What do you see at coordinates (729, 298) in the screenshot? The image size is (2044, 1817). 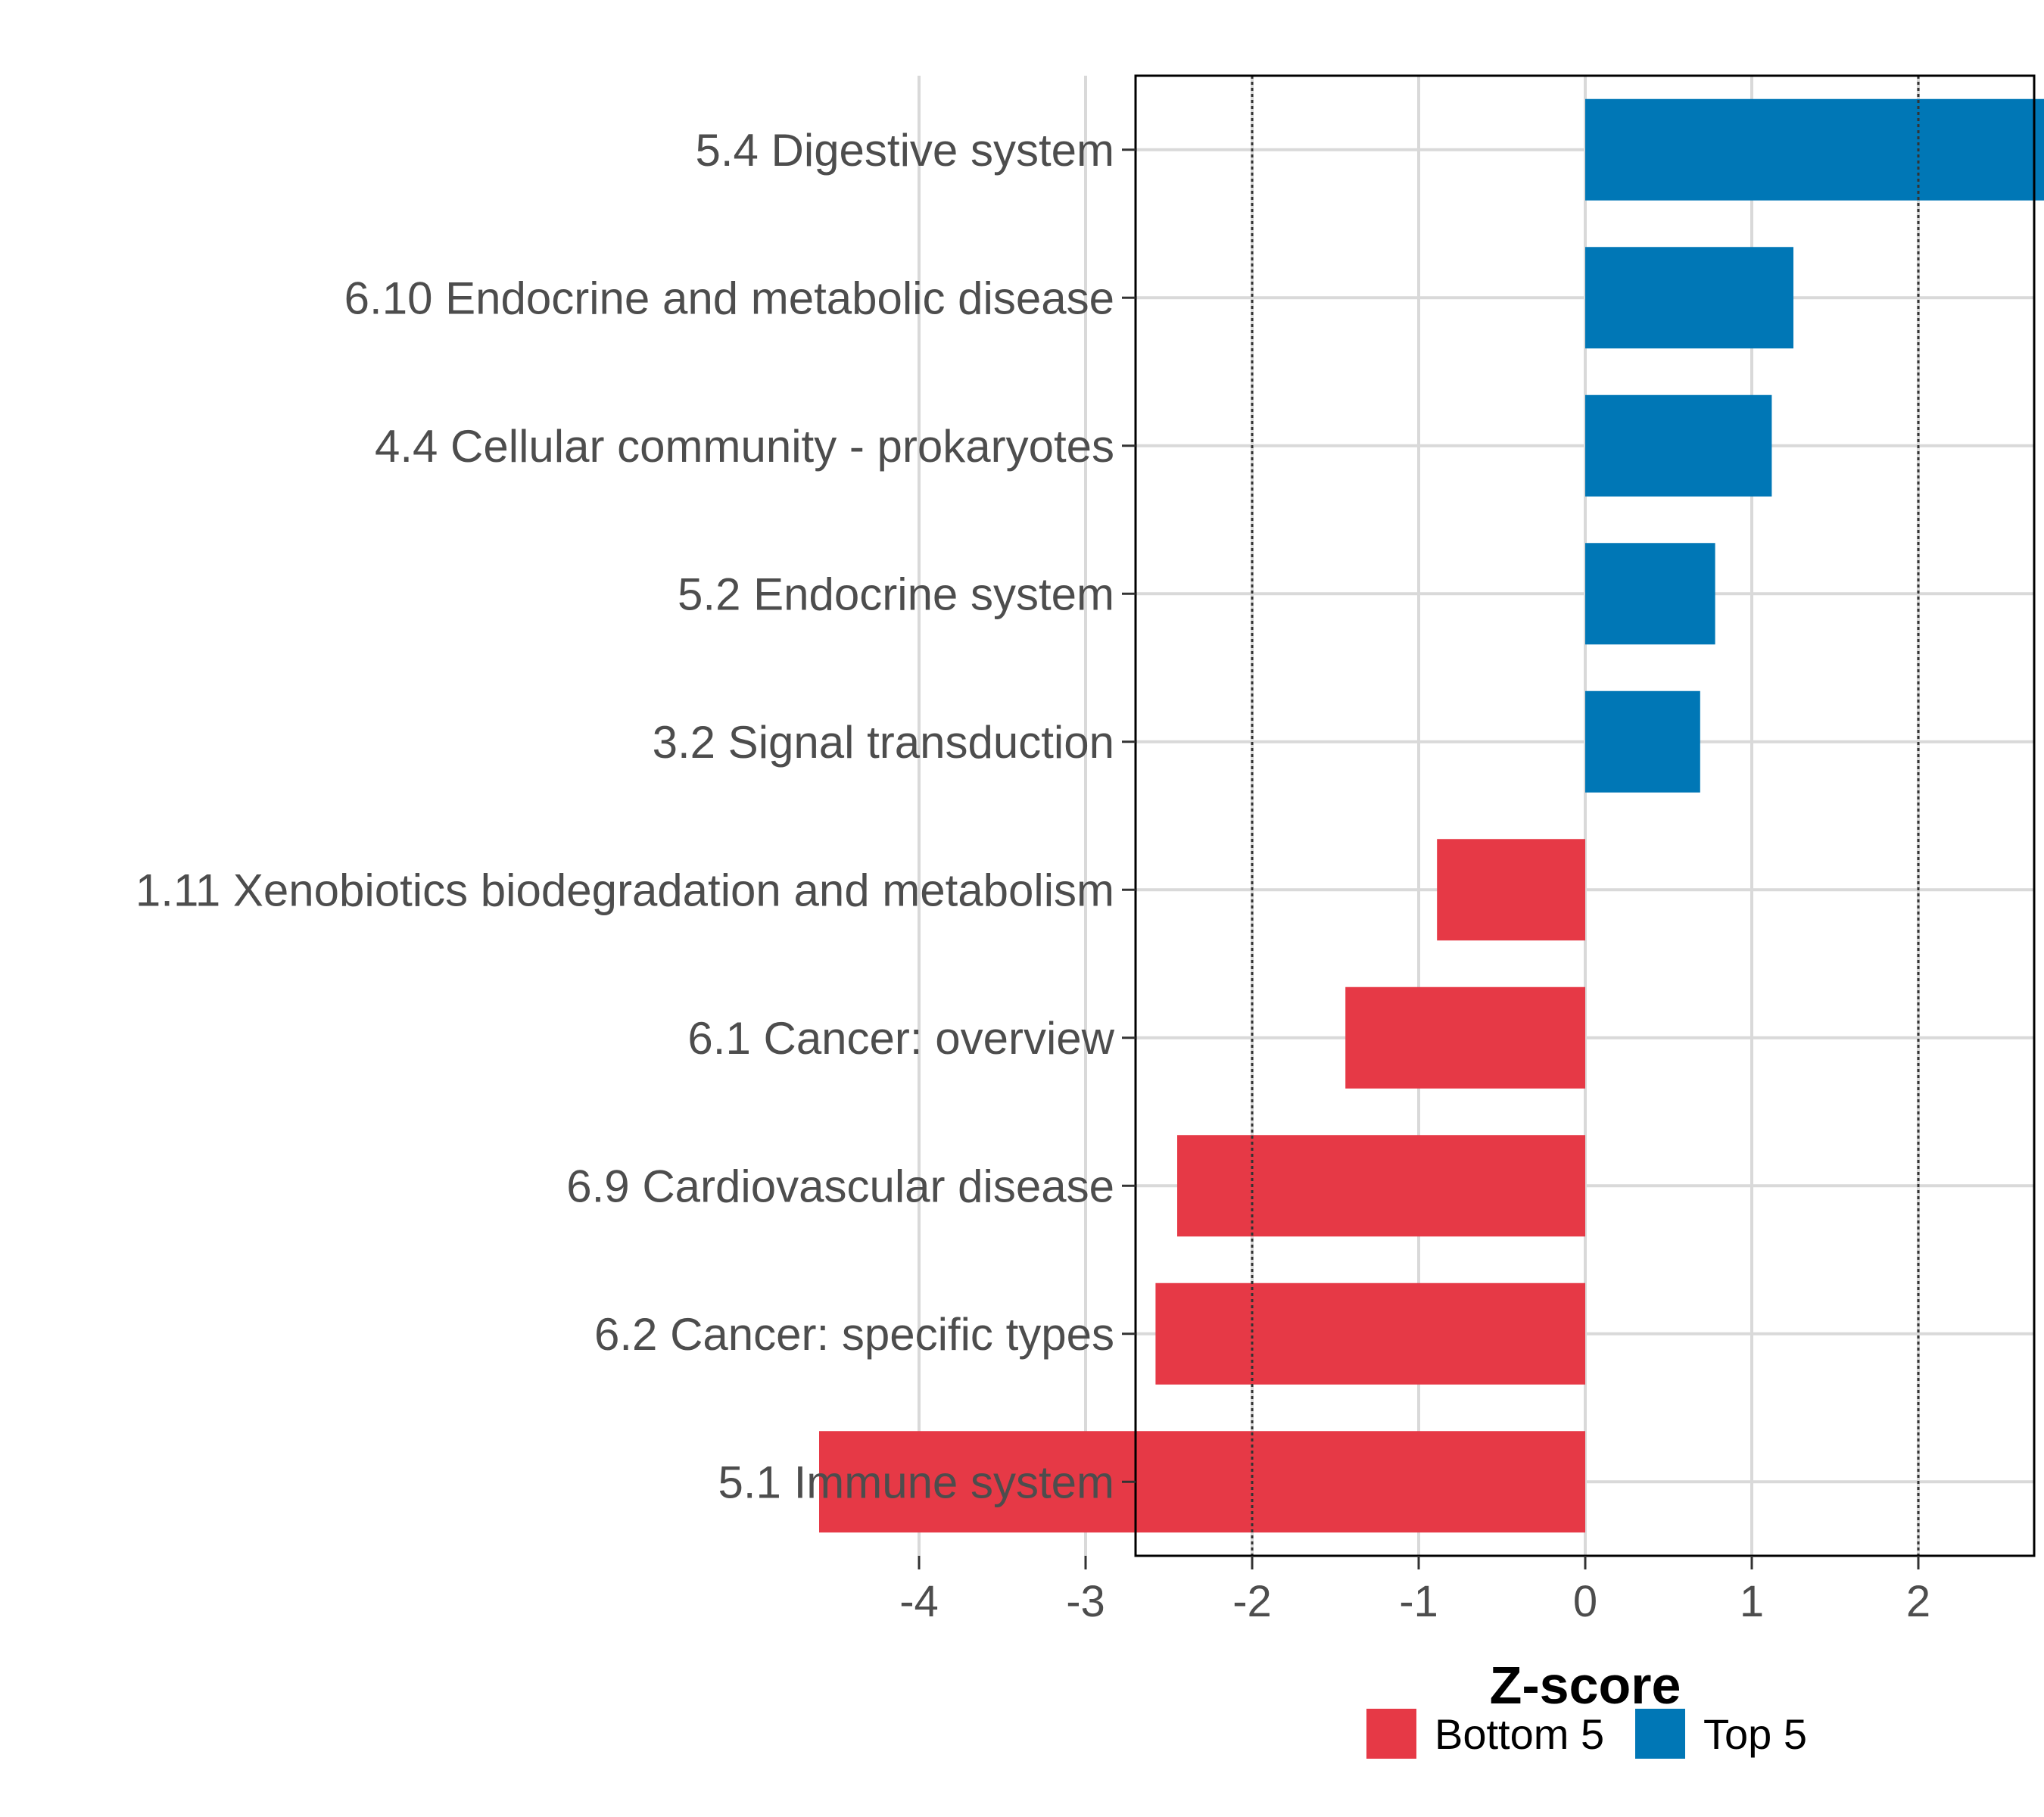 I see `category-label: 6.10 Endocrine and metabolic disease` at bounding box center [729, 298].